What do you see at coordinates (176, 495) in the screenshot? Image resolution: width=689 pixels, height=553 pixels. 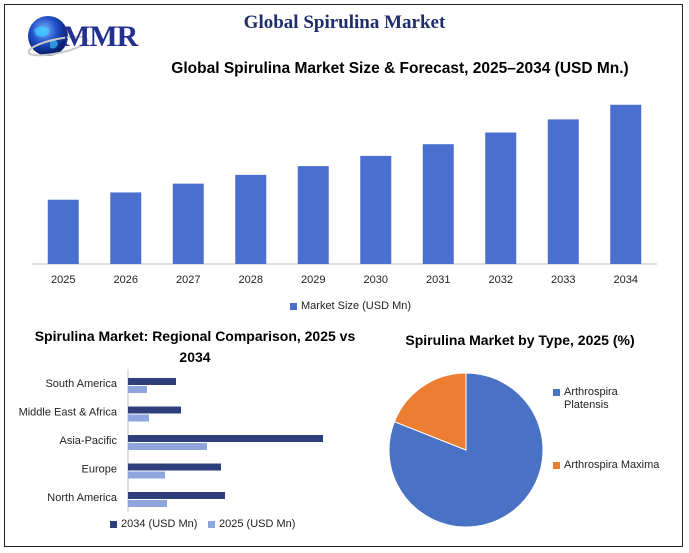 I see `bar-north-america-2034` at bounding box center [176, 495].